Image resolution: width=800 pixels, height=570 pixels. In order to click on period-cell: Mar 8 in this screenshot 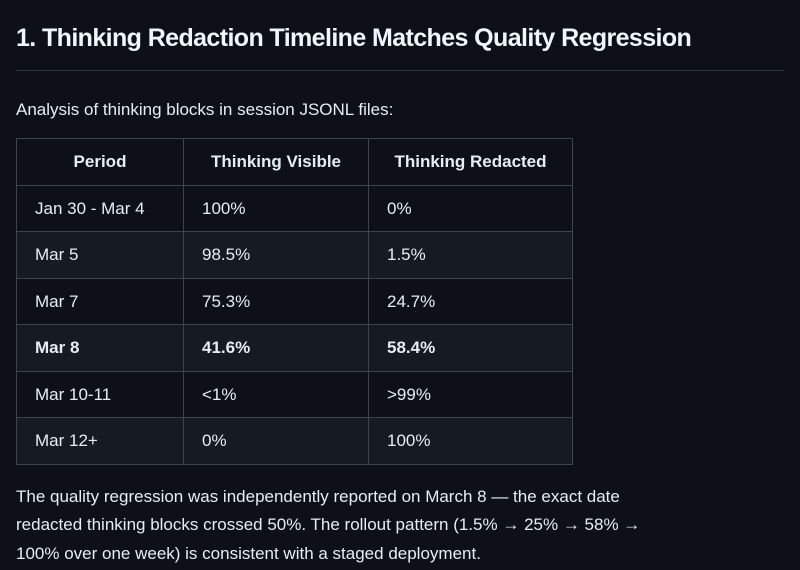, I will do `click(100, 348)`.